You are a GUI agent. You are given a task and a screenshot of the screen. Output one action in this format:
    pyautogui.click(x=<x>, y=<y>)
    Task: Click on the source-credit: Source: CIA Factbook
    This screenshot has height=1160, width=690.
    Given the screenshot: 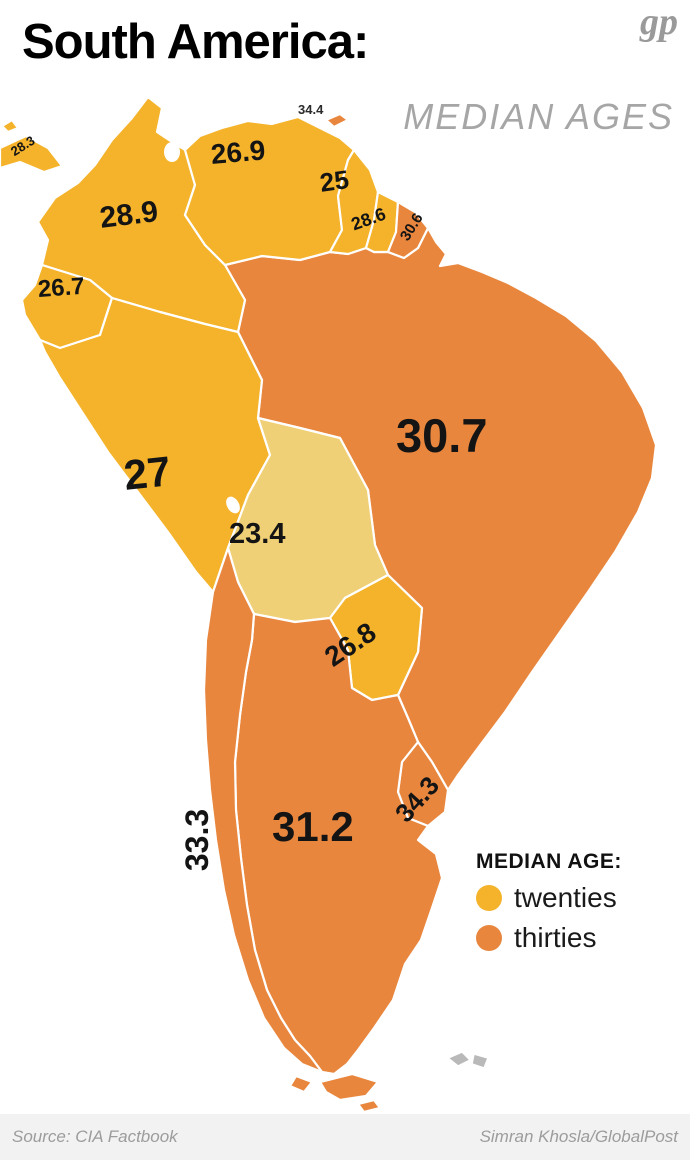 What is the action you would take?
    pyautogui.click(x=95, y=1136)
    